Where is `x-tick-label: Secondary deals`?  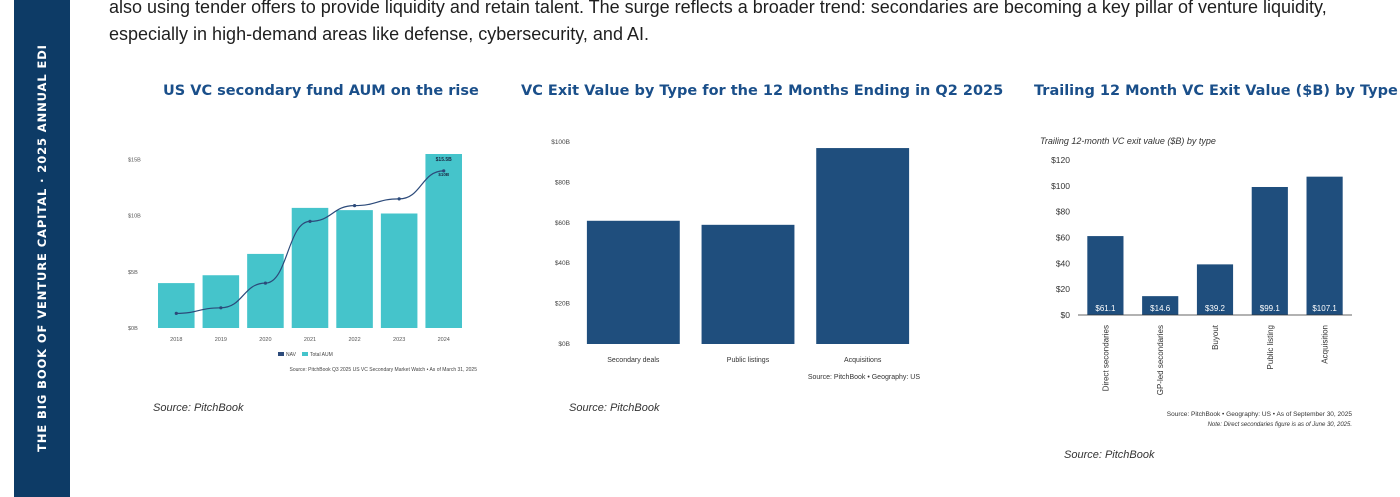
x-tick-label: Secondary deals is located at coordinates (633, 360).